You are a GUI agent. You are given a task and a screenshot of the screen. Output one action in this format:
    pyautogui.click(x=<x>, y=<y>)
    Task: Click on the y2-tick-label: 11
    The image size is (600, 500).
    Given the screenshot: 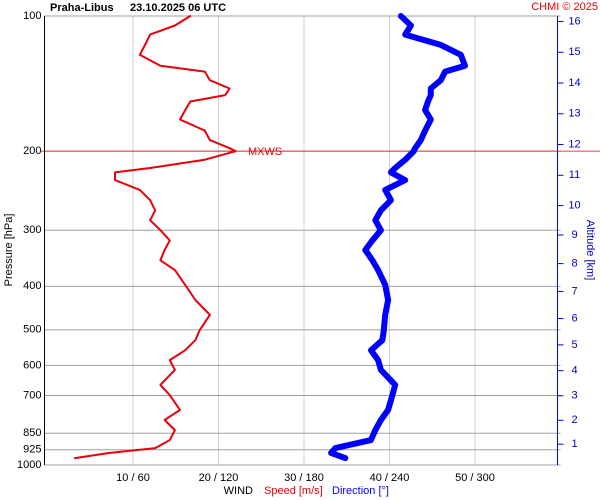 What is the action you would take?
    pyautogui.click(x=574, y=175)
    